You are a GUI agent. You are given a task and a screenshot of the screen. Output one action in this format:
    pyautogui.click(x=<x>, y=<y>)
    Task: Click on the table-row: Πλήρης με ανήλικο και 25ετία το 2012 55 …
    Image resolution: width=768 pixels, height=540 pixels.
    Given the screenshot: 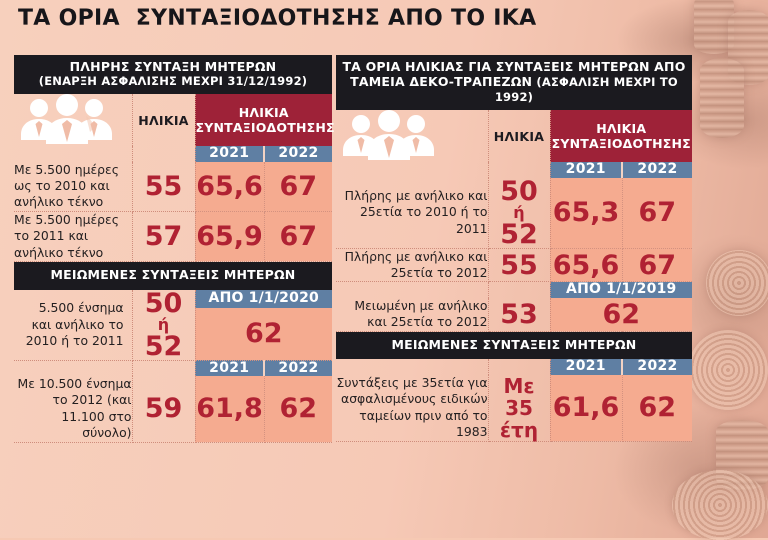 What is the action you would take?
    pyautogui.click(x=514, y=265)
    